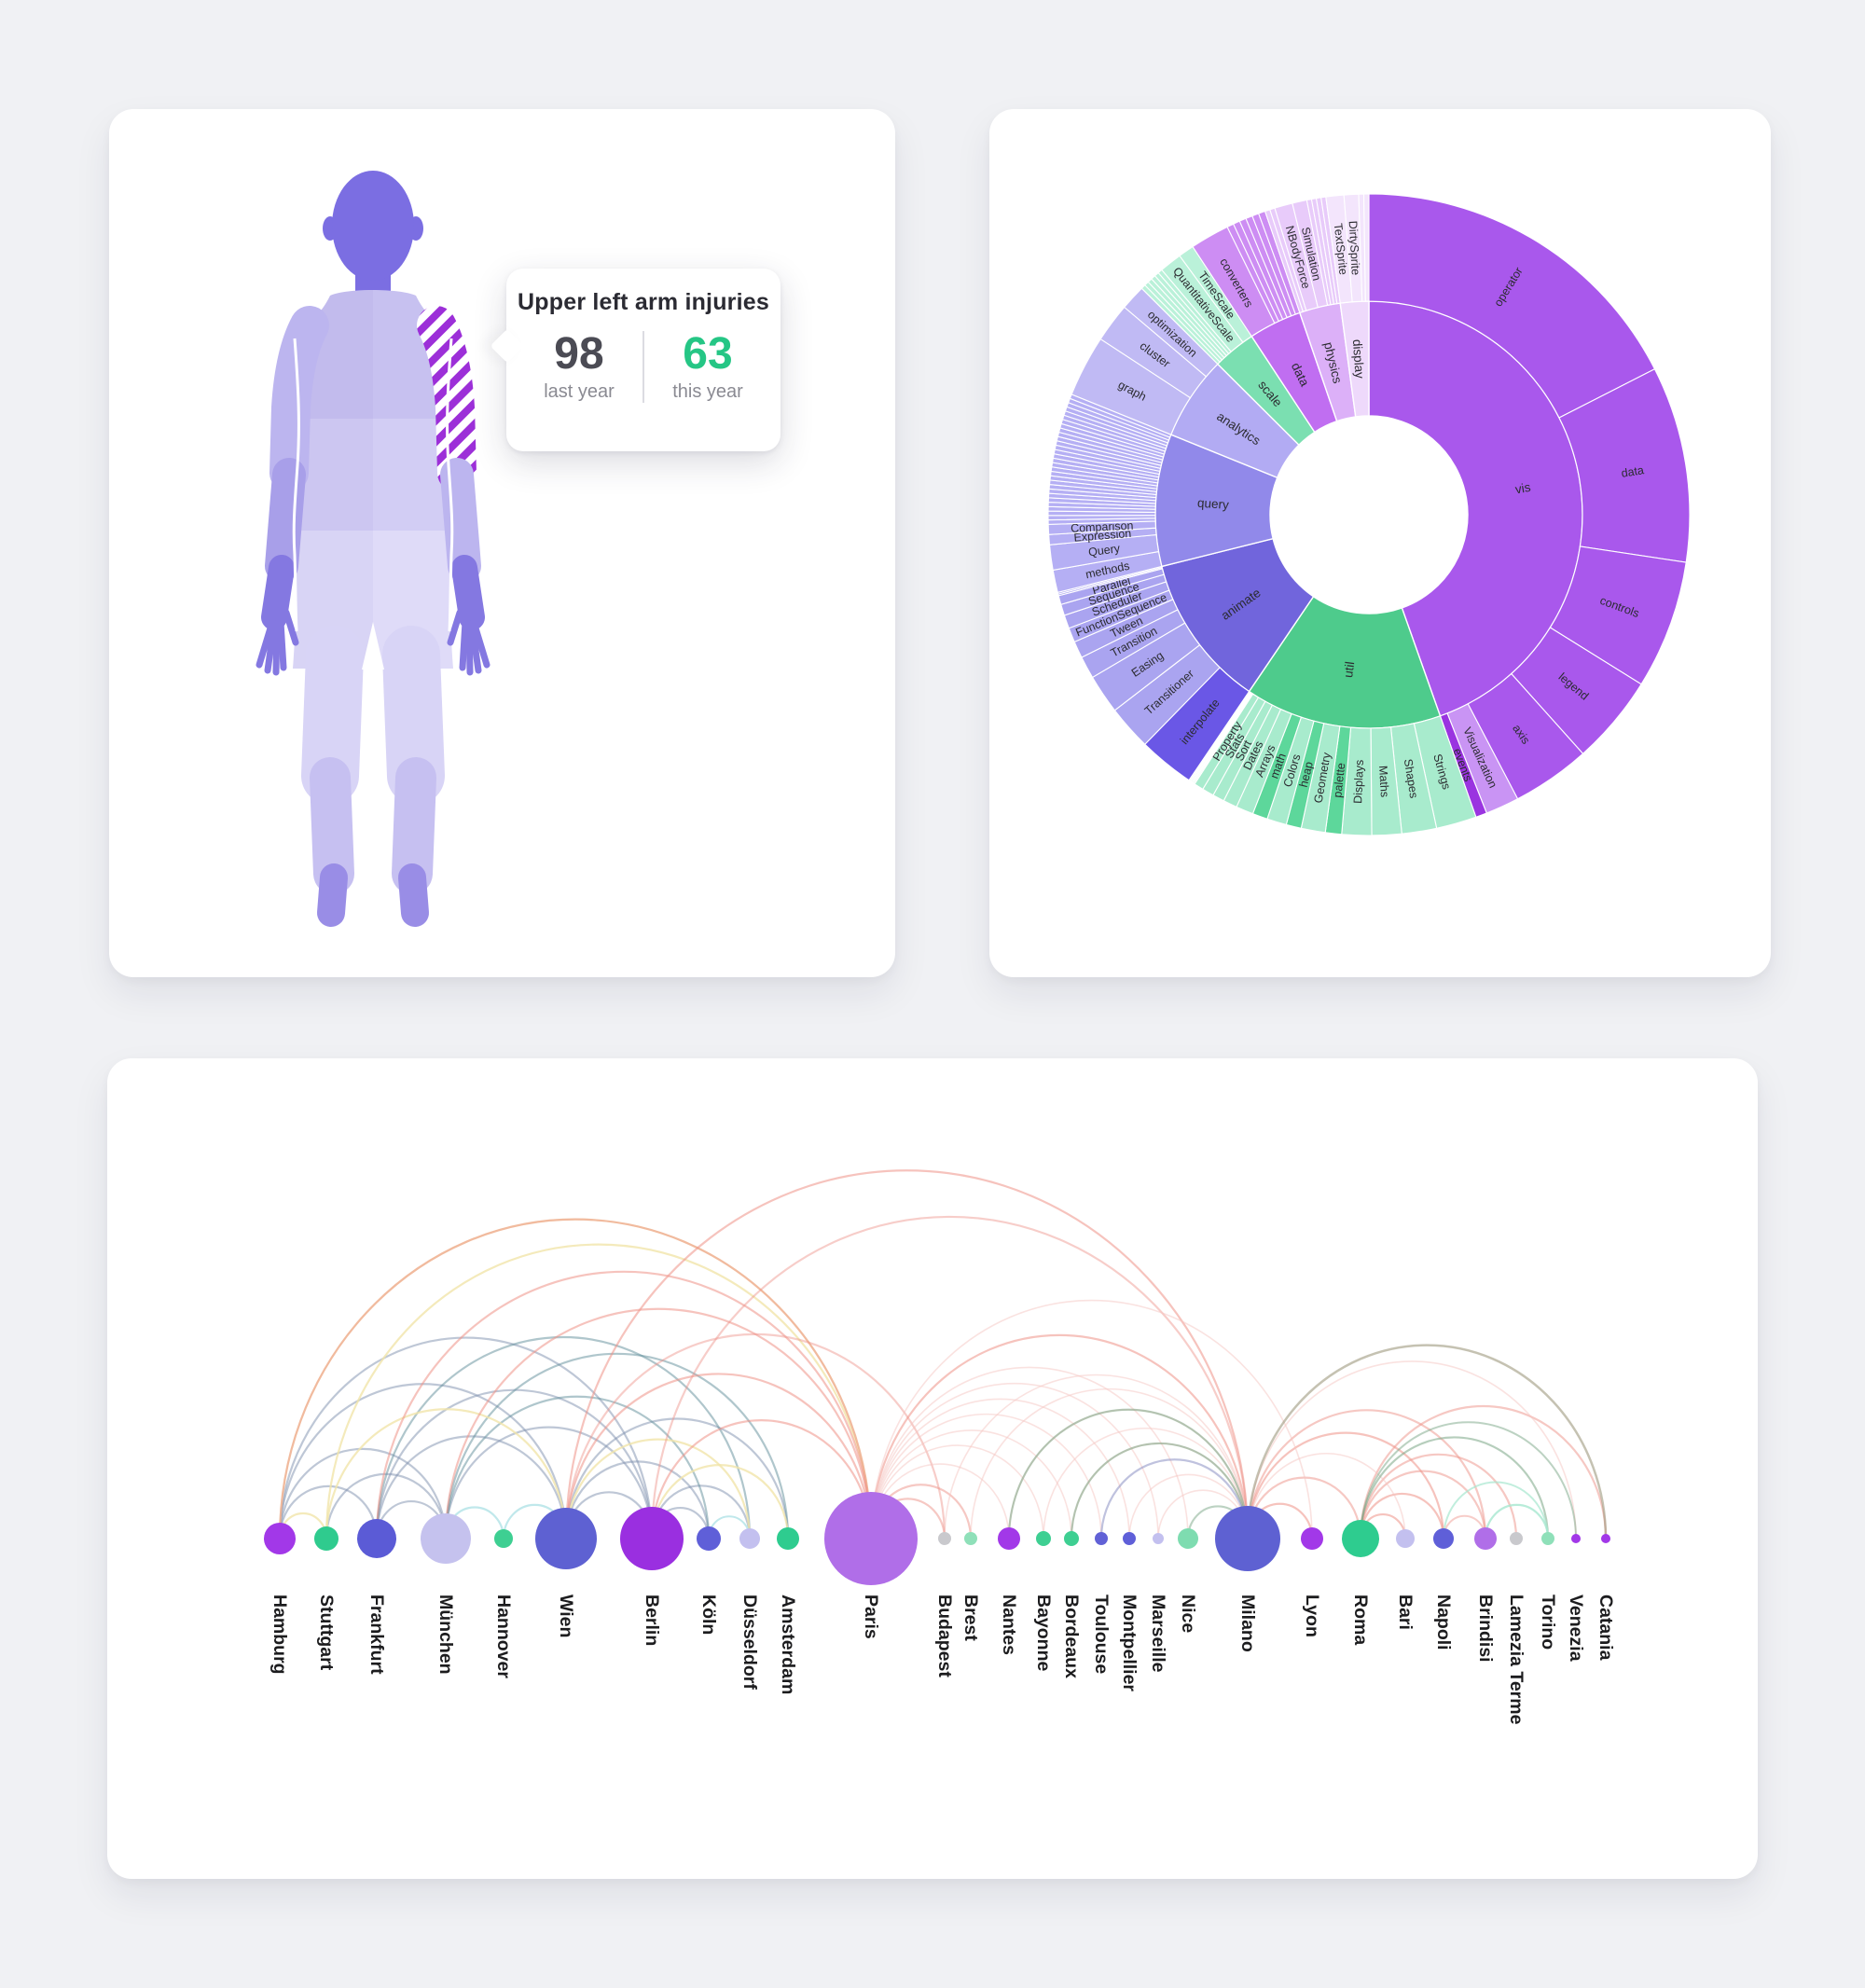 Image resolution: width=1865 pixels, height=1988 pixels. What do you see at coordinates (1485, 1538) in the screenshot?
I see `city-node-brindisi` at bounding box center [1485, 1538].